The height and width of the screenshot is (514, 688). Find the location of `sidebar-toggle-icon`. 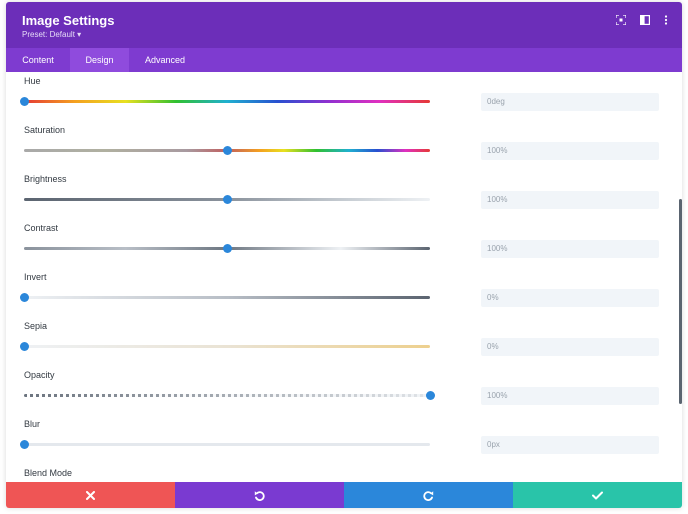

sidebar-toggle-icon is located at coordinates (645, 20).